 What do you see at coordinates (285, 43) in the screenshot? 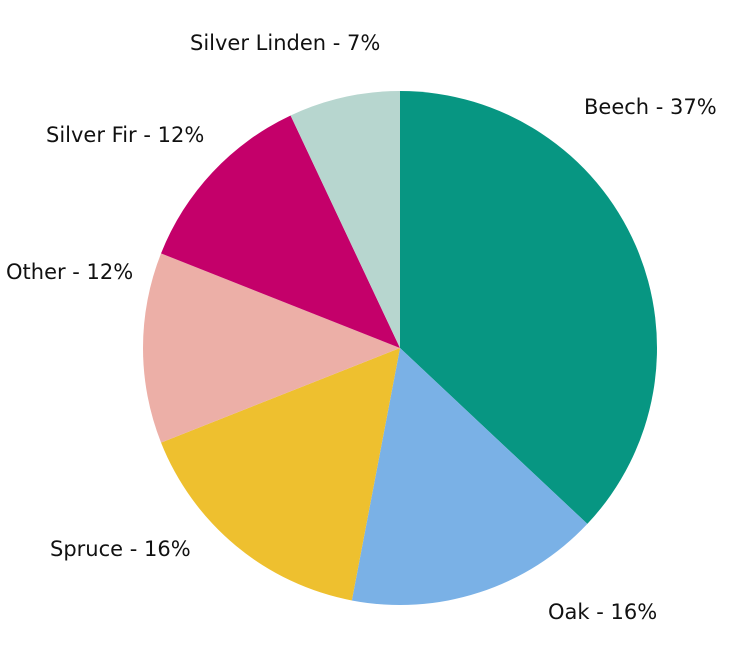
I see `slice-label: Silver Linden - 7%` at bounding box center [285, 43].